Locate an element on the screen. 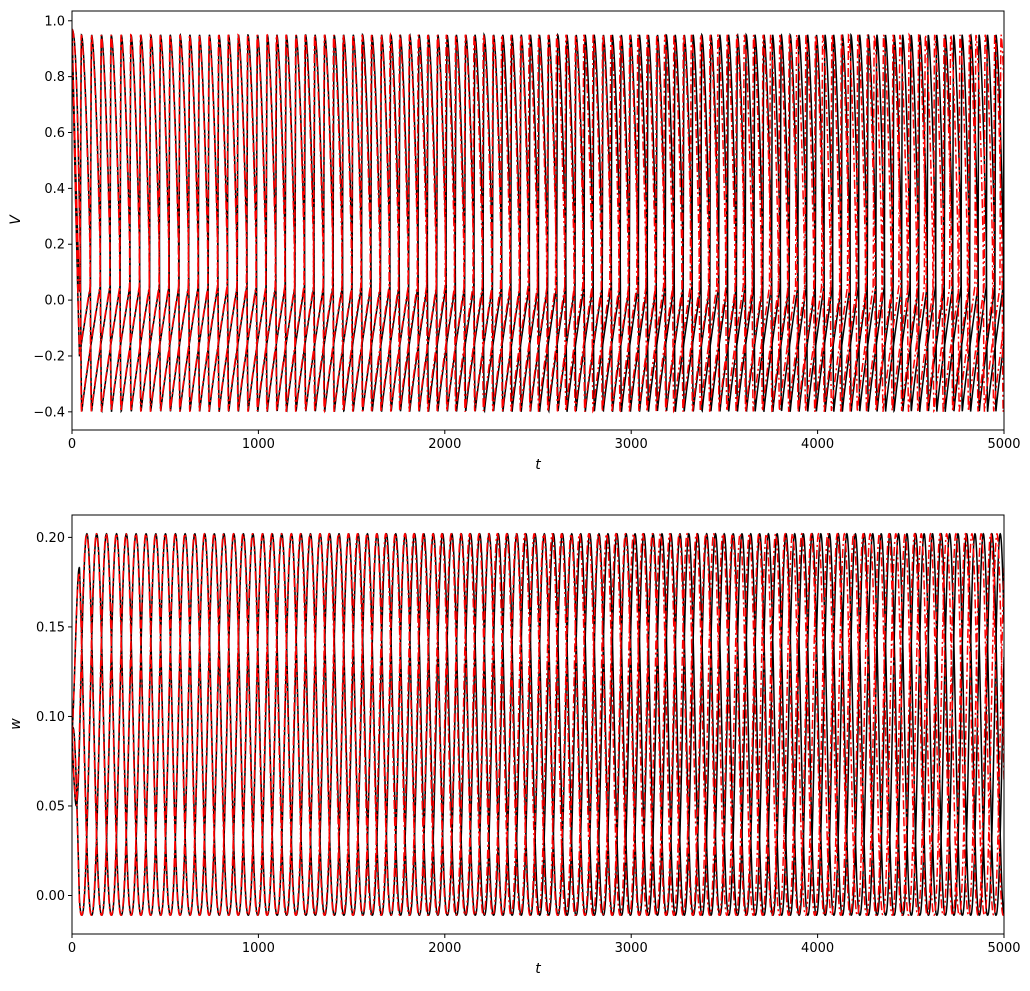 Image resolution: width=1030 pixels, height=991 pixels. v-y-tick-label: −0.2 is located at coordinates (49, 356).